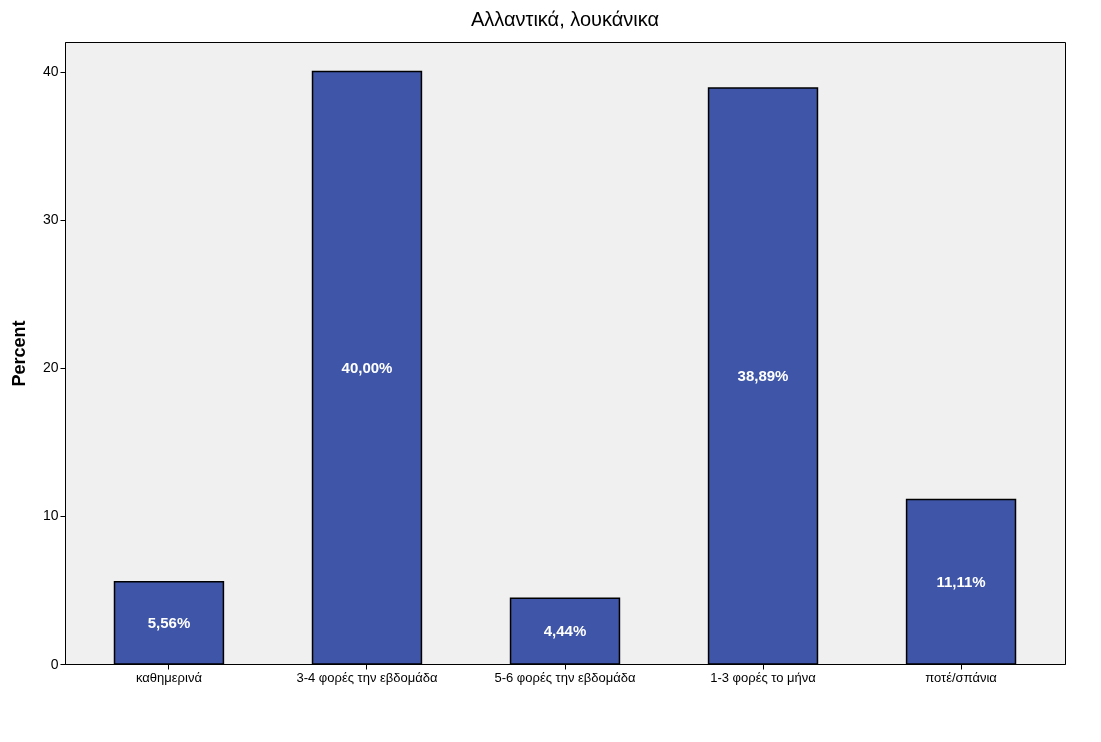 The image size is (1101, 742). Describe the element at coordinates (565, 19) in the screenshot. I see `chart-title: Αλλαντικά, λουκάνικα` at that location.